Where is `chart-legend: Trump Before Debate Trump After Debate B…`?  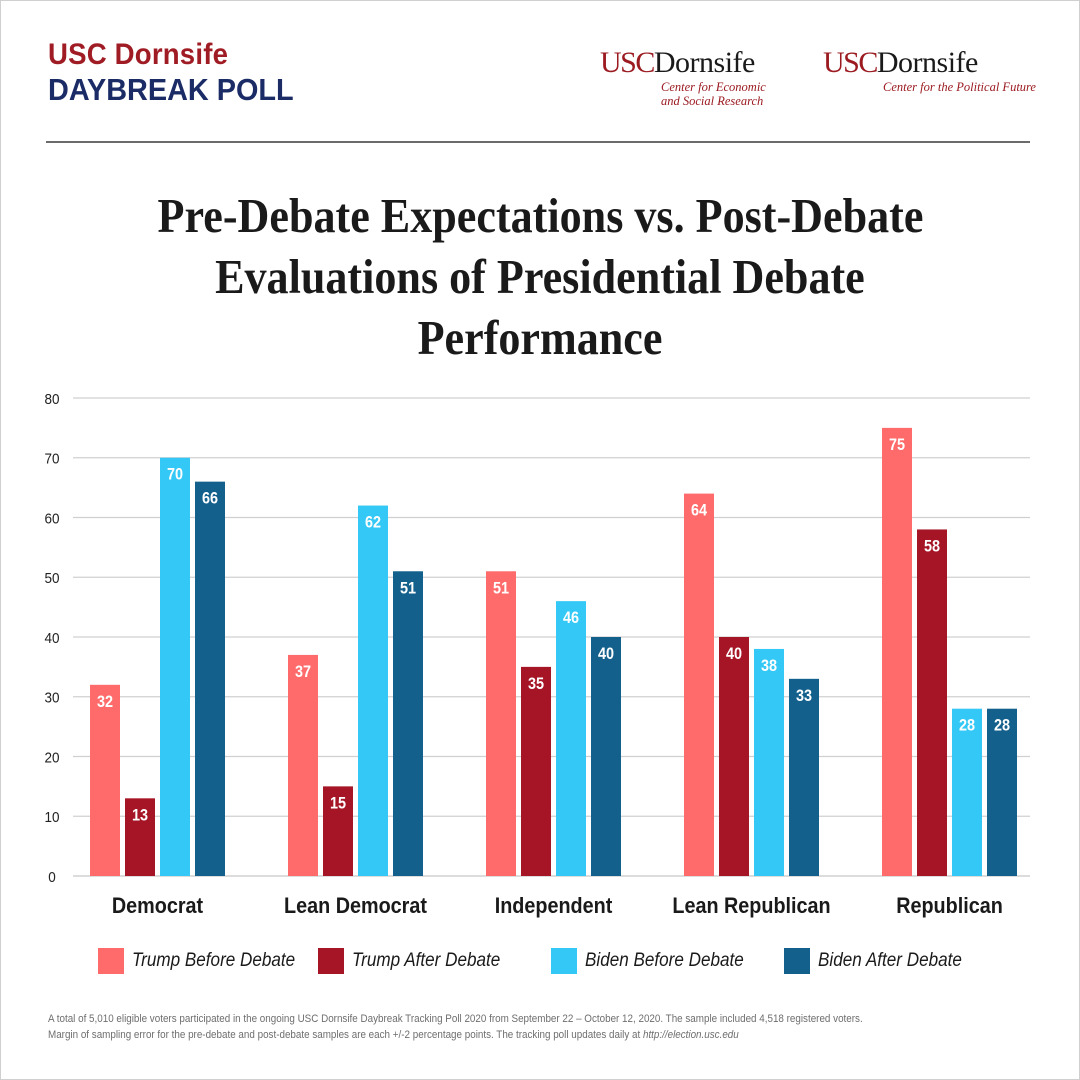 chart-legend: Trump Before Debate Trump After Debate B… is located at coordinates (551, 961).